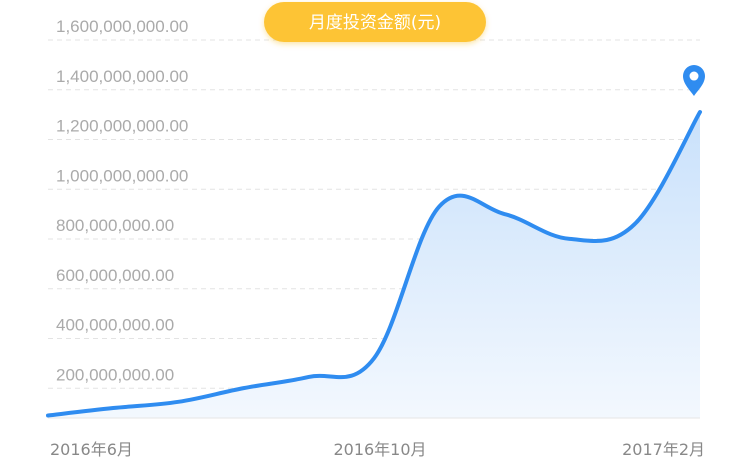  I want to click on x-tick-label: 2016年6月, so click(91, 449).